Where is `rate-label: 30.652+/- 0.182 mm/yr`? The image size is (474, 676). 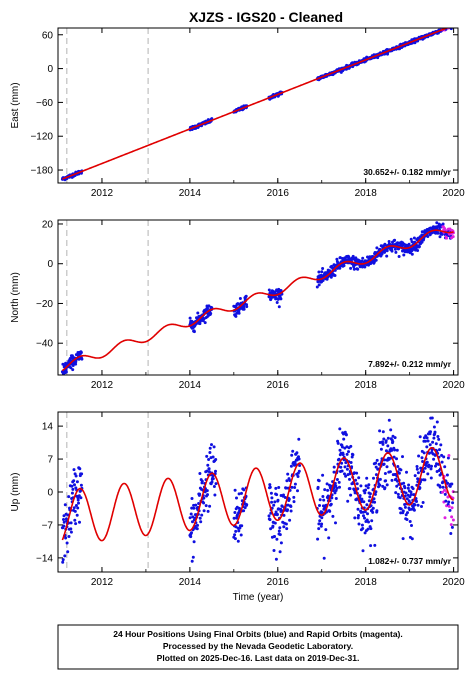
rate-label: 30.652+/- 0.182 mm/yr is located at coordinates (407, 172).